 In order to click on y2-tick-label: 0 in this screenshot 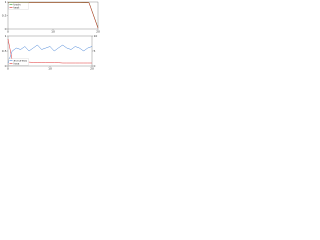, I will do `click(95, 66)`.